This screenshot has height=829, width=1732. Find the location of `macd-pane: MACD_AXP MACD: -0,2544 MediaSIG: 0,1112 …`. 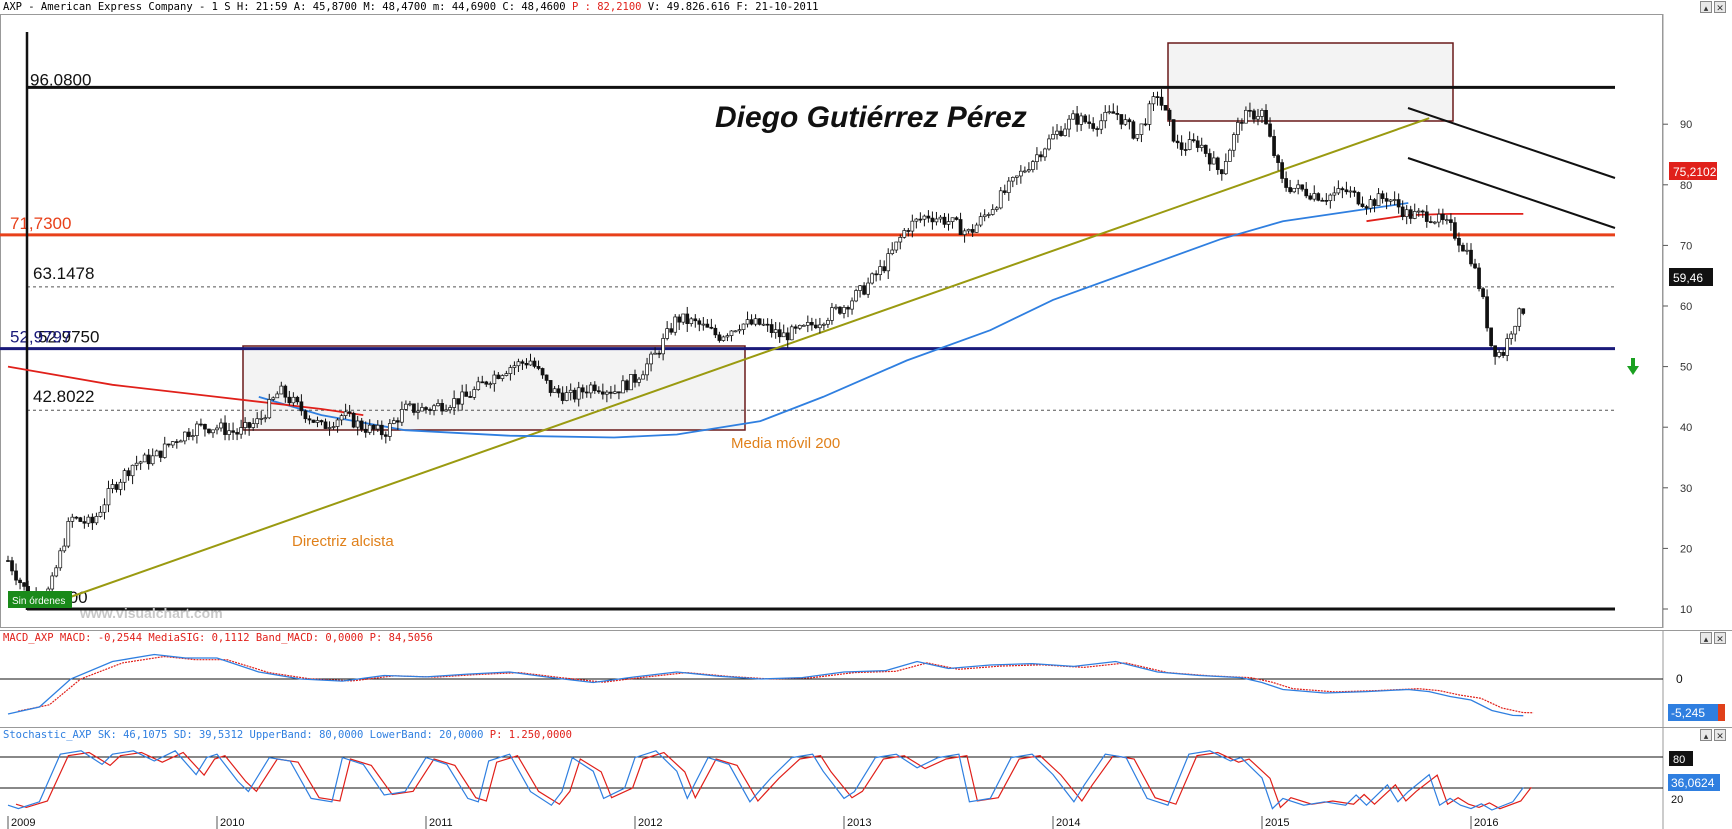

macd-pane: MACD_AXP MACD: -0,2544 MediaSIG: 0,1112 … is located at coordinates (866, 679).